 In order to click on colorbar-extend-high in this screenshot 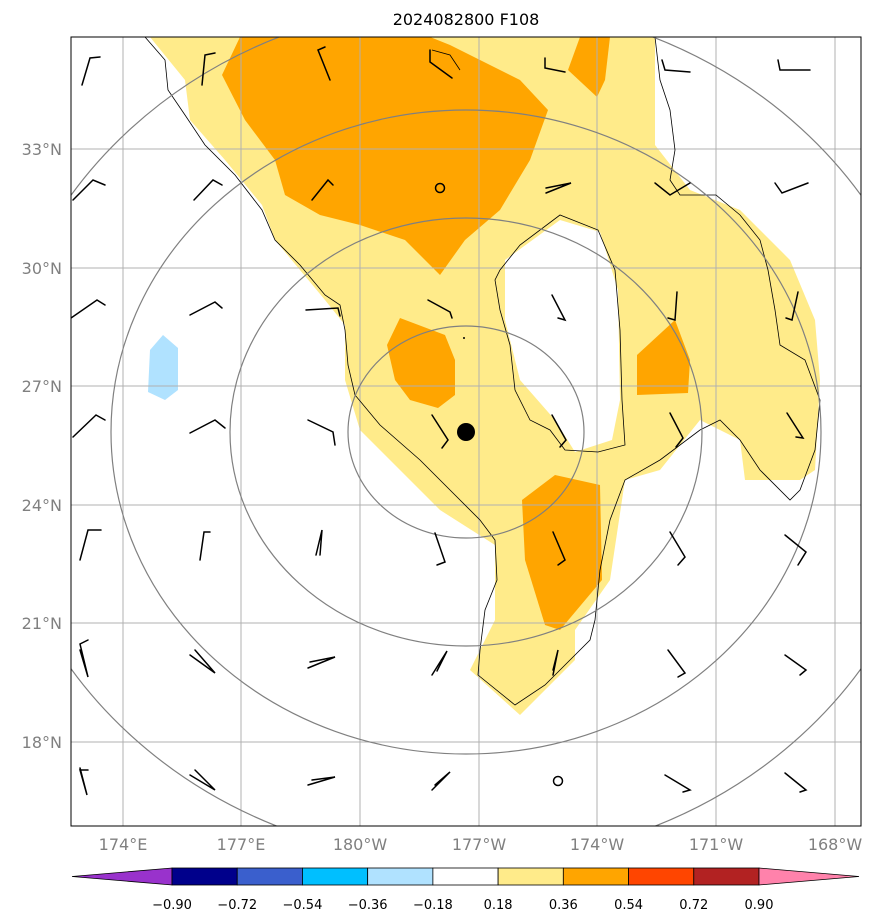, I will do `click(809, 876)`.